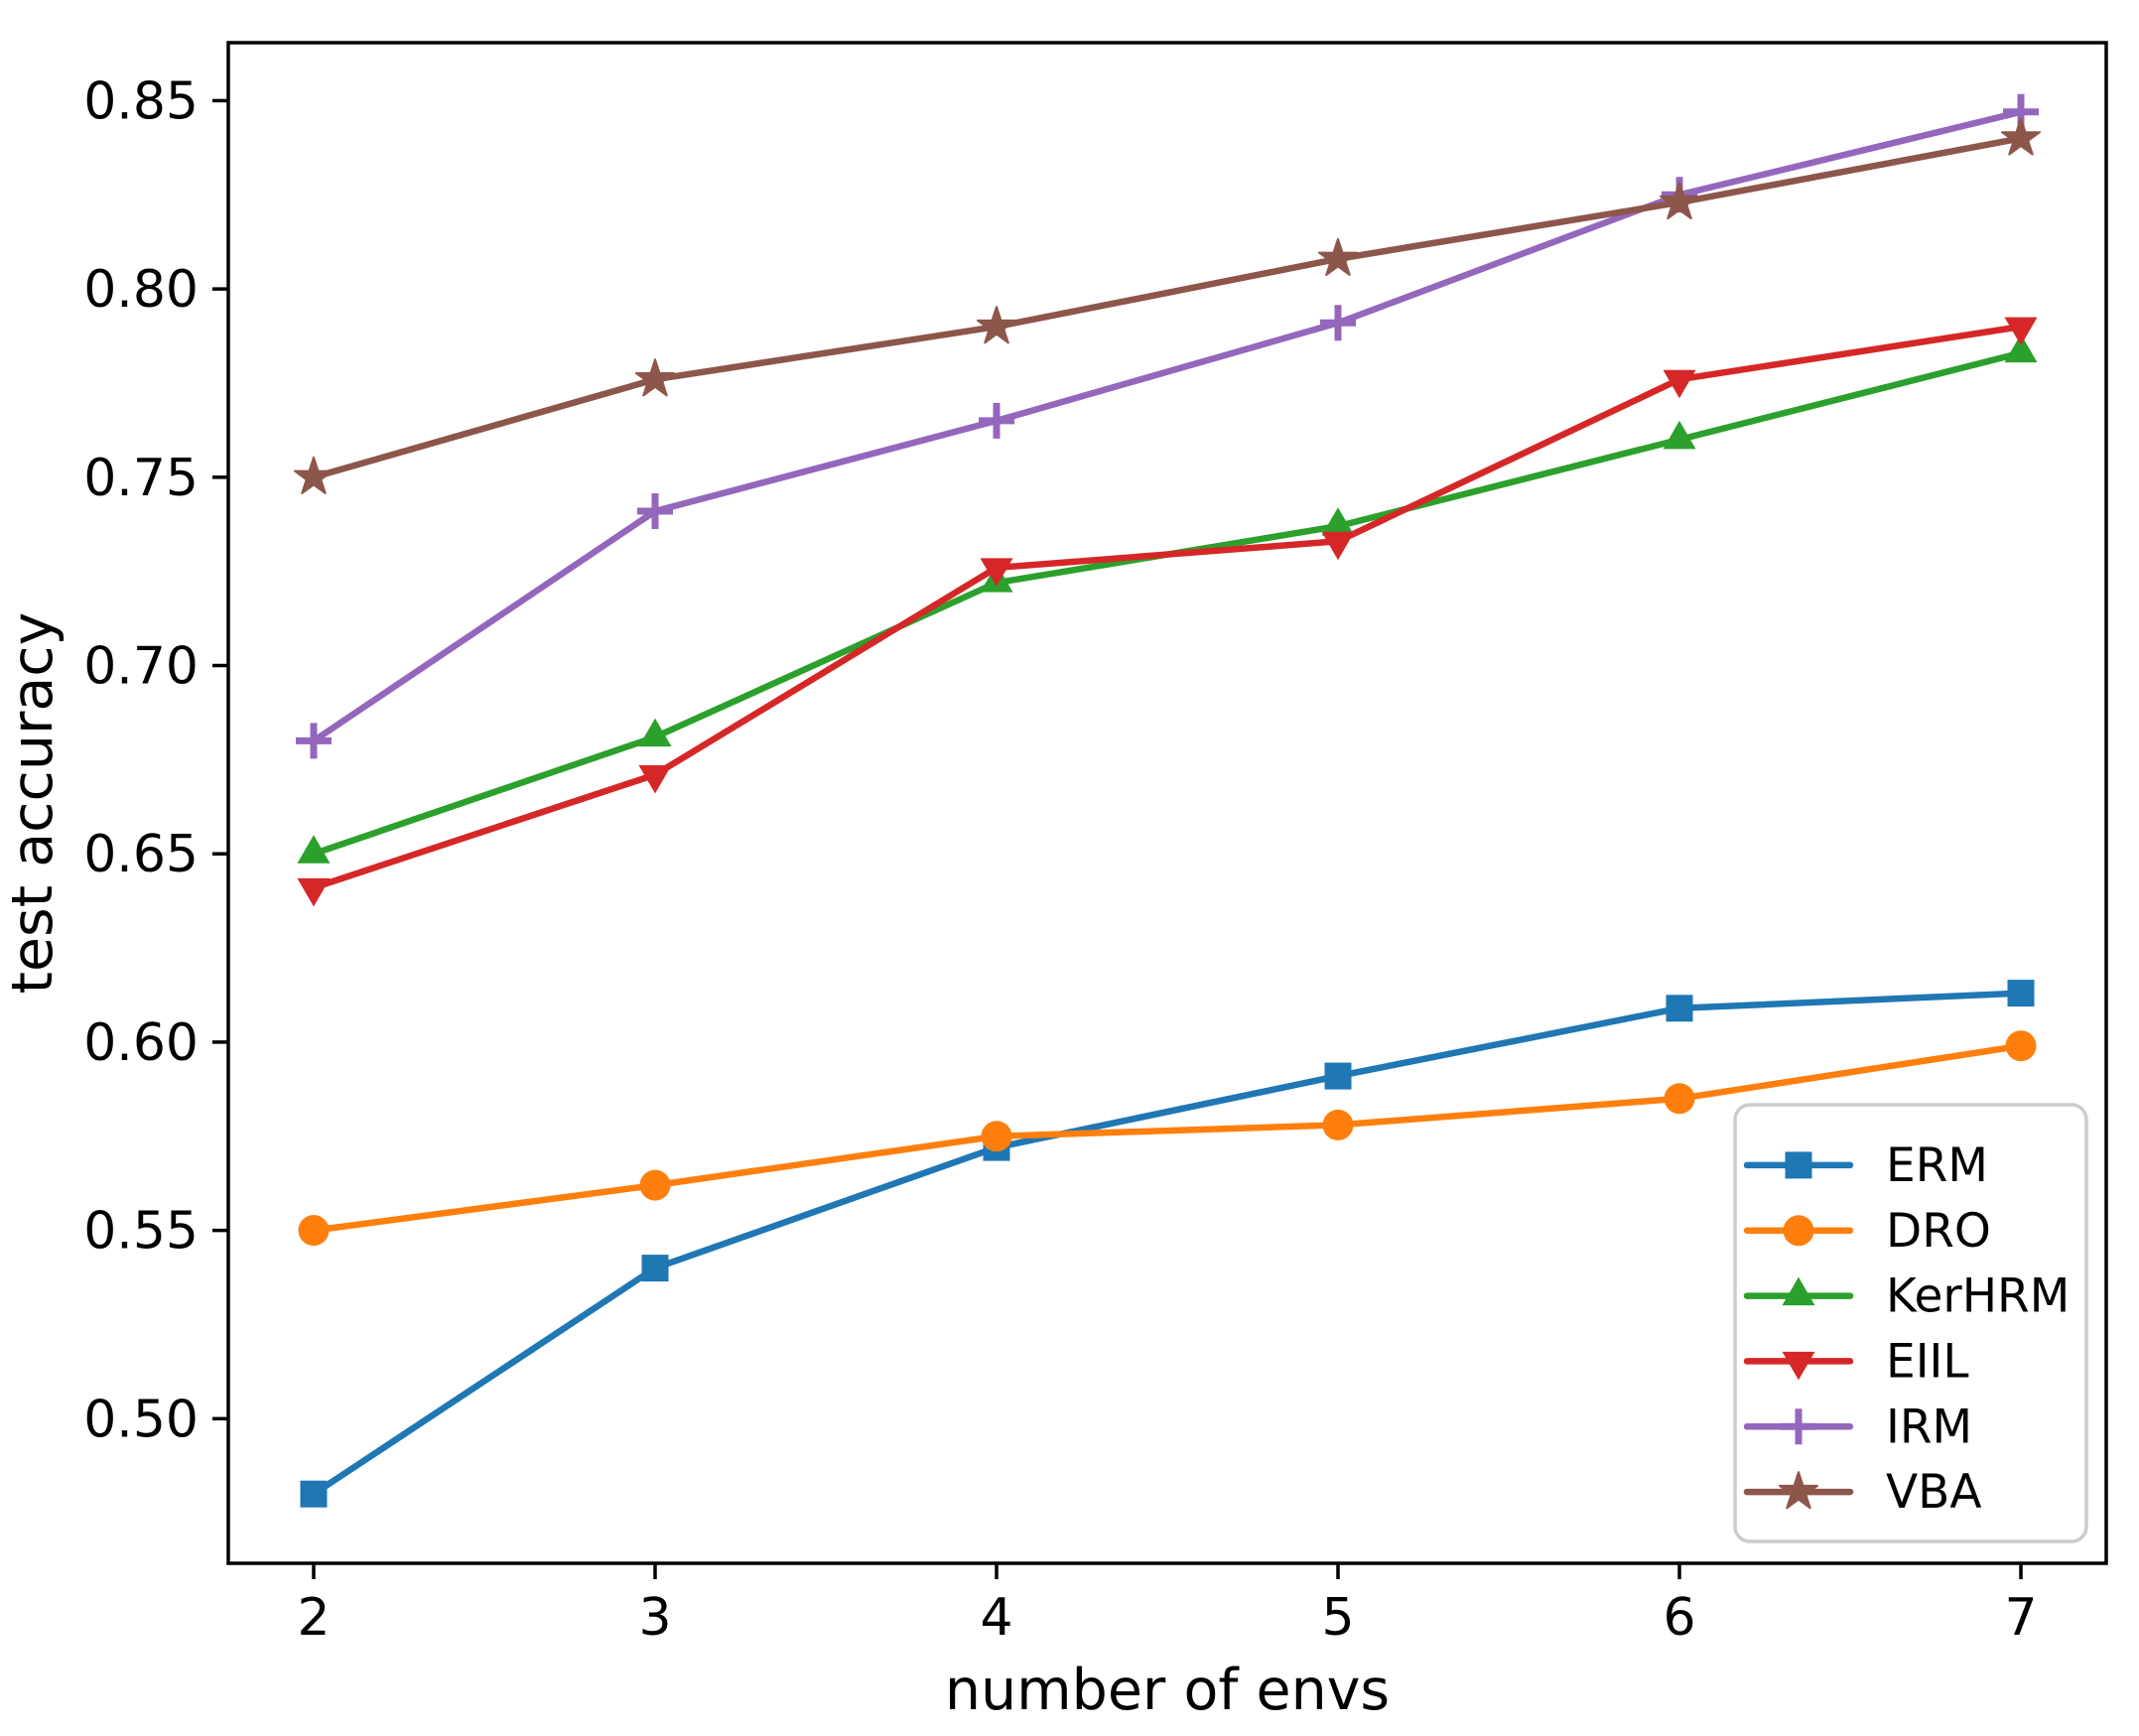 The image size is (2139, 1736). Describe the element at coordinates (141, 101) in the screenshot. I see `y-tick-label: 0.85` at that location.